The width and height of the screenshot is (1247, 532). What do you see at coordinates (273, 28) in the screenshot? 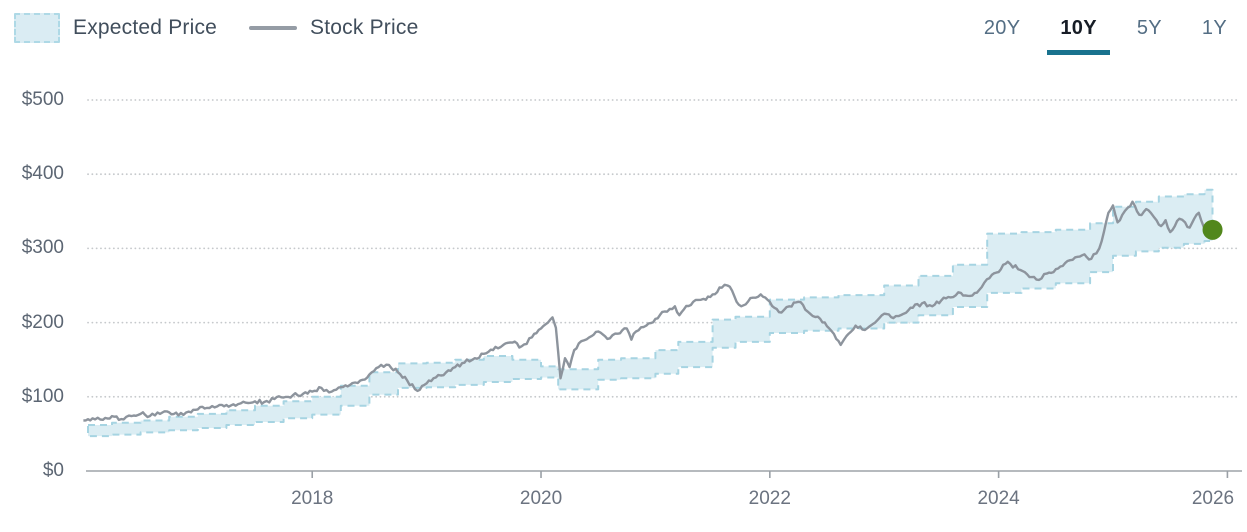
I see `stock-price-line-swatch-icon` at bounding box center [273, 28].